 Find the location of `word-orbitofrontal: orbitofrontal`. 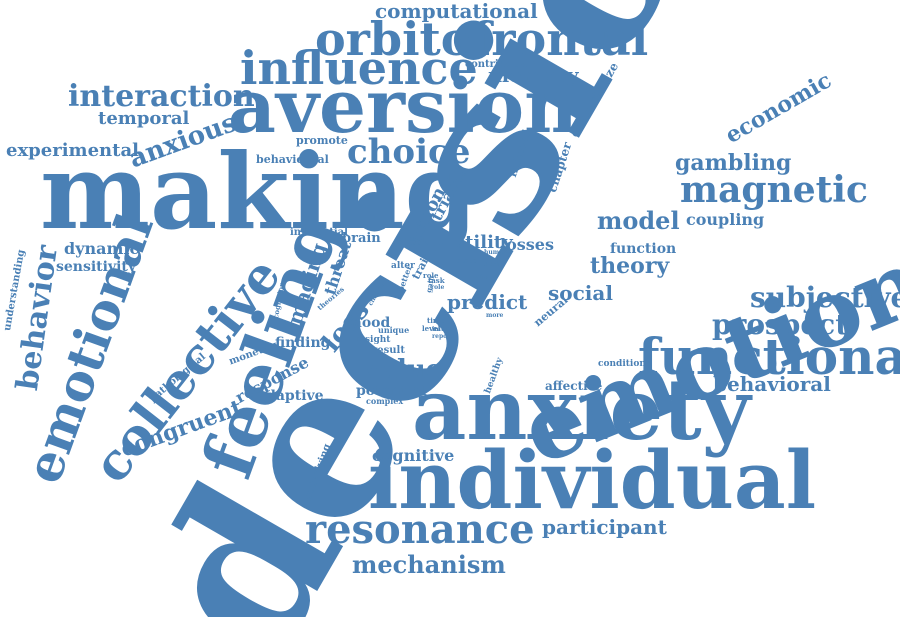

word-orbitofrontal: orbitofrontal is located at coordinates (482, 39).